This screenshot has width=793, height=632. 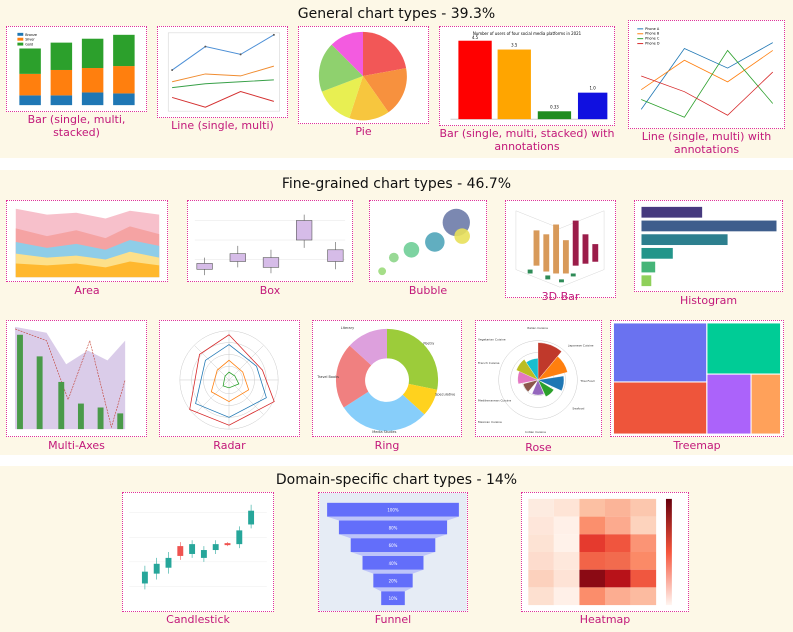 What do you see at coordinates (222, 125) in the screenshot?
I see `line-caption: Line (single, multi)` at bounding box center [222, 125].